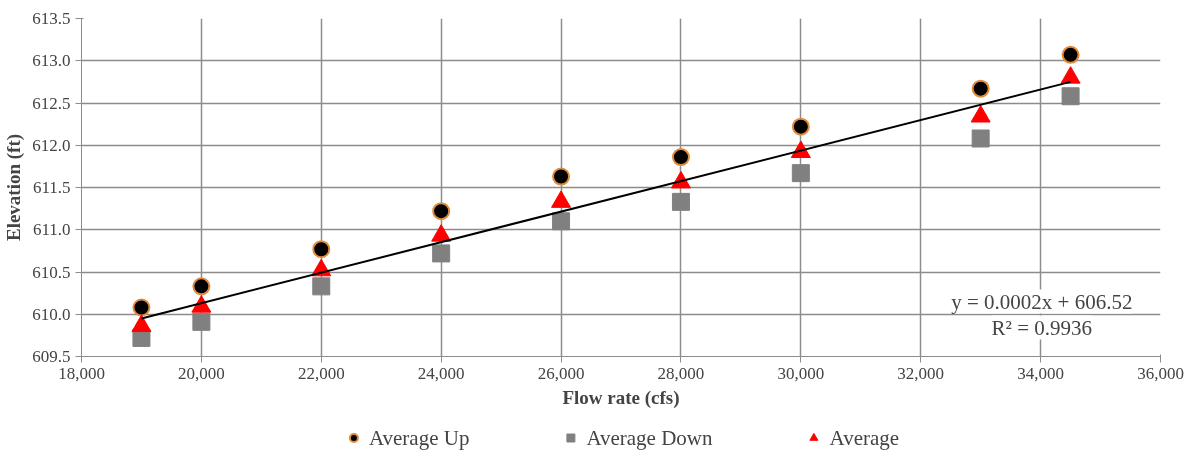 Image resolution: width=1194 pixels, height=473 pixels. I want to click on x-tick-label: 36,000, so click(1160, 373).